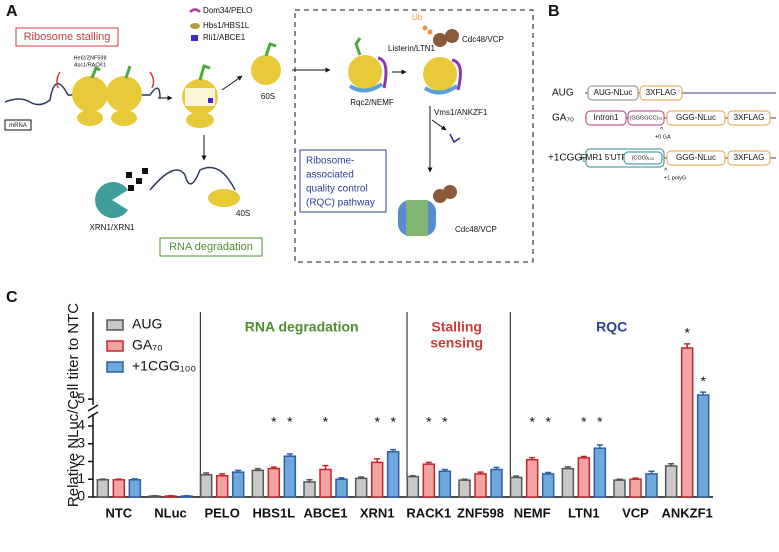  Describe the element at coordinates (12, 297) in the screenshot. I see `panel-label: C` at that location.